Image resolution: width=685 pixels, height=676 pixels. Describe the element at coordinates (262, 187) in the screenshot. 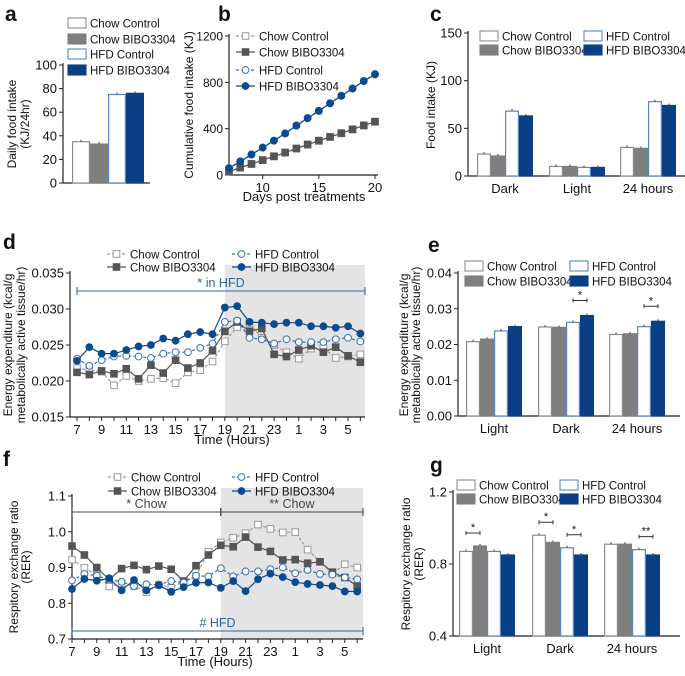

I see `x-tick-label: 10` at that location.